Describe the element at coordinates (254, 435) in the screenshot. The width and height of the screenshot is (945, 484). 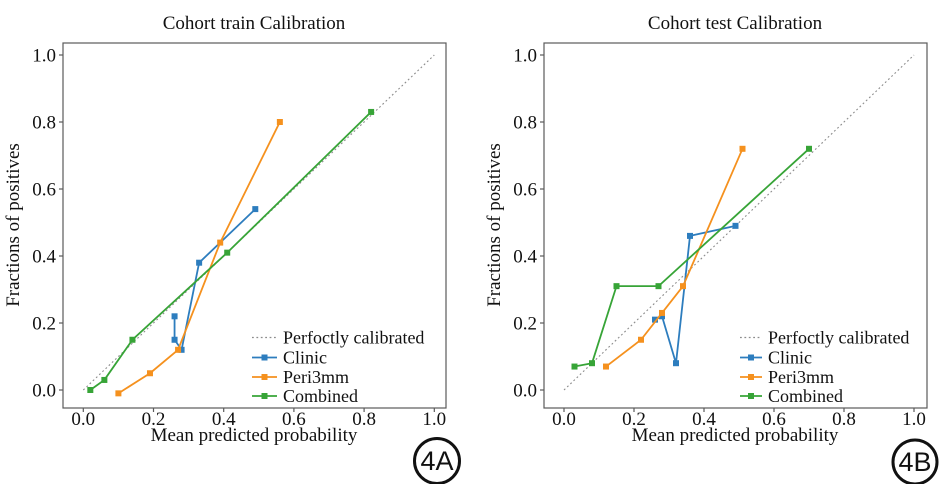
I see `x-axis-label-train: Mean predicted probability` at that location.